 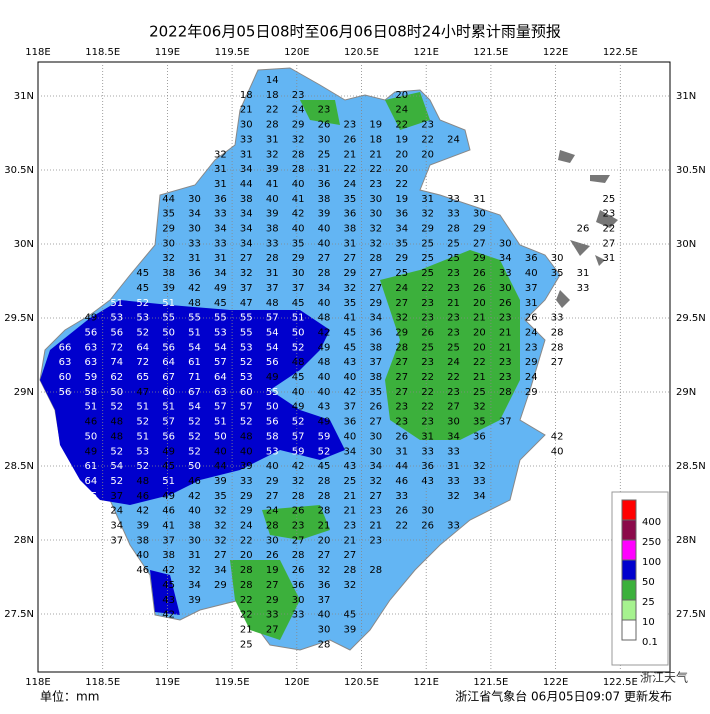 What do you see at coordinates (168, 199) in the screenshot?
I see `station-value: 44` at bounding box center [168, 199].